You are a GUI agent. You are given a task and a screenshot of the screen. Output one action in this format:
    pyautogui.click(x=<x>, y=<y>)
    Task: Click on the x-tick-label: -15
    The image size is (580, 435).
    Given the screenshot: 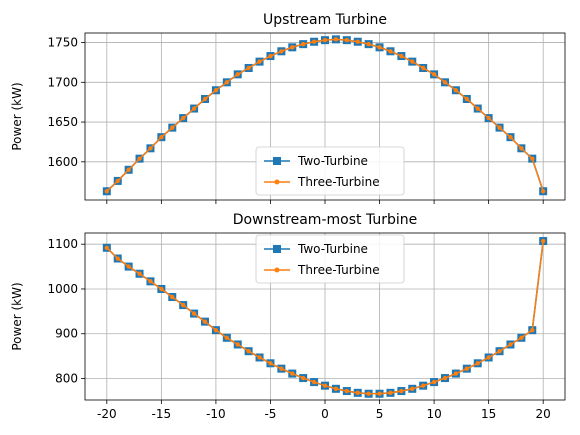 What is the action you would take?
    pyautogui.click(x=162, y=414)
    